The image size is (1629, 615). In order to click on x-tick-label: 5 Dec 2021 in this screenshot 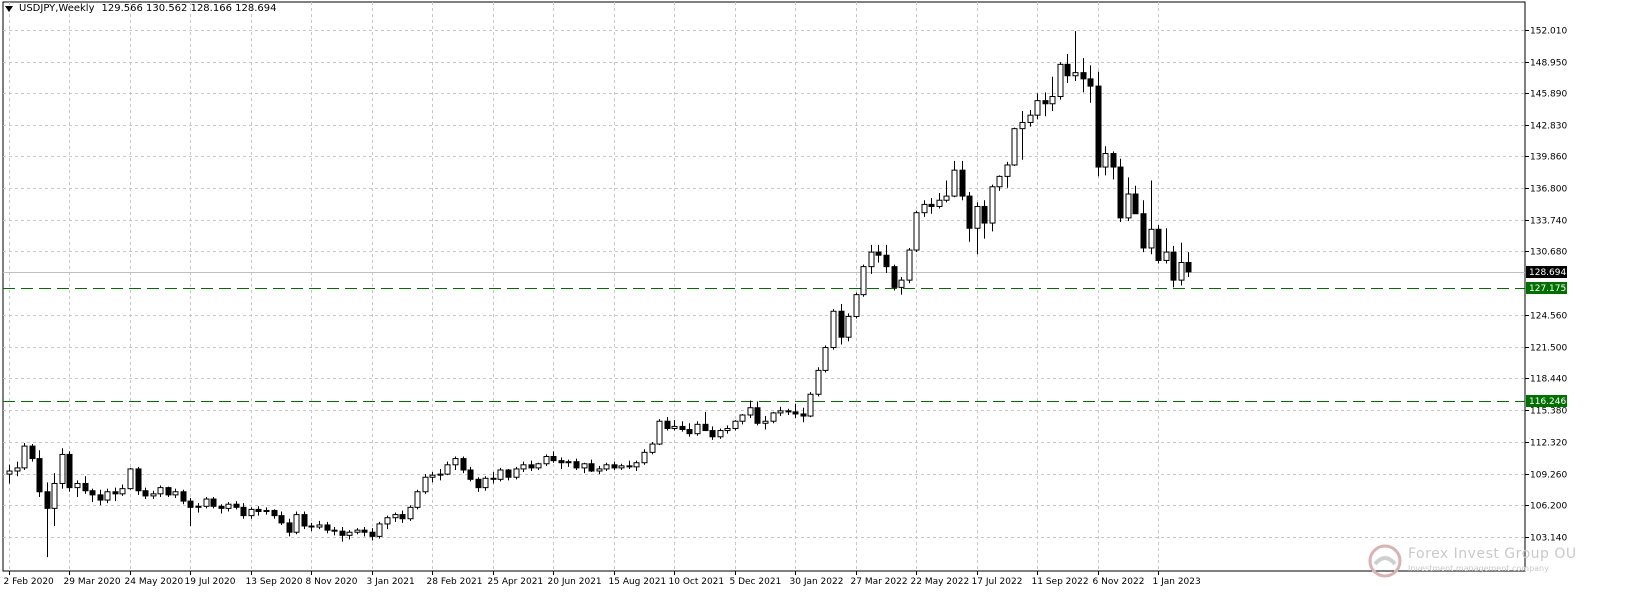, I will do `click(756, 582)`.